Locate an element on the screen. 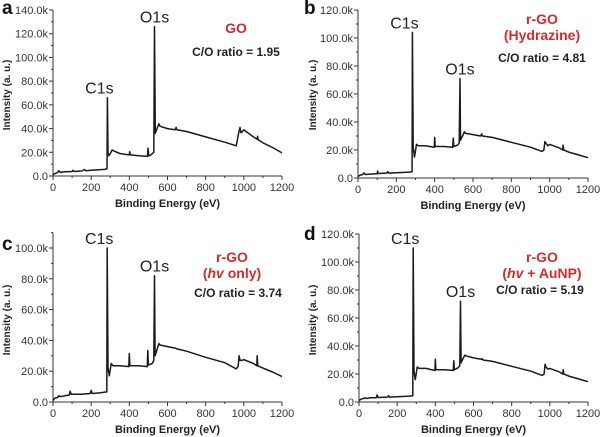 This screenshot has width=600, height=437. panel-d-sample-title: (hv + AuNP) is located at coordinates (541, 273).